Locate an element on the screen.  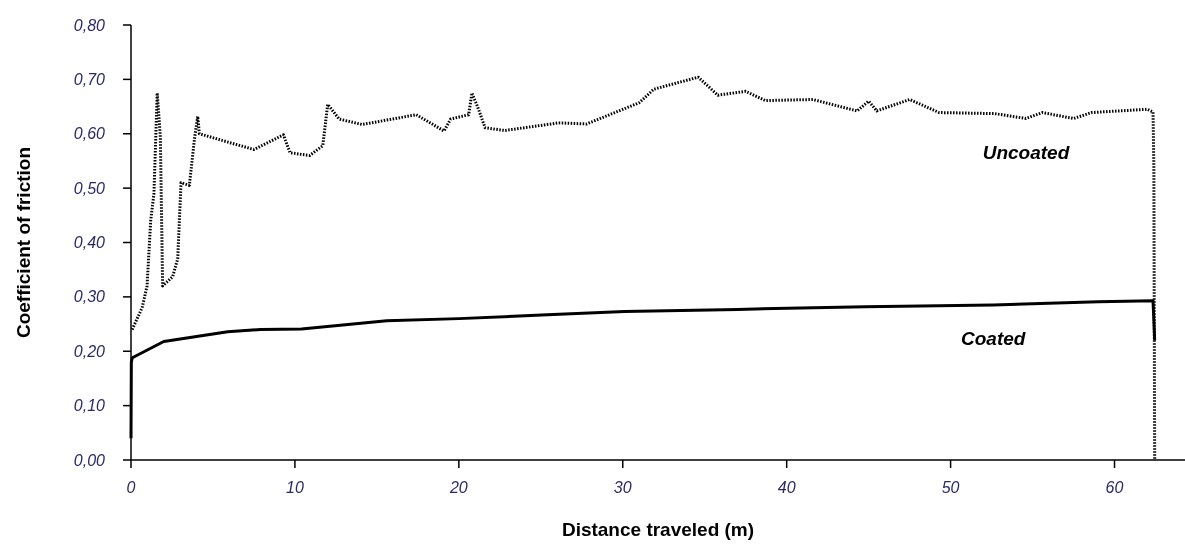
y-tick-label: 0,70 is located at coordinates (89, 79).